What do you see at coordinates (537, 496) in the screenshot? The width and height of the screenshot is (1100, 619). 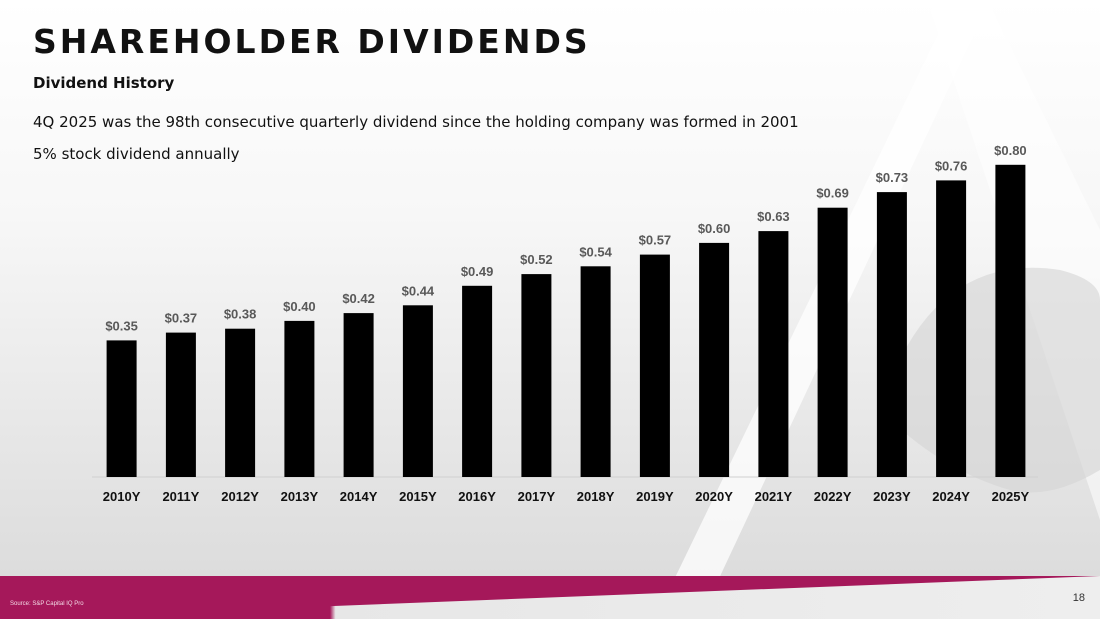 I see `x-tick-label-2017Y: 2017Y` at bounding box center [537, 496].